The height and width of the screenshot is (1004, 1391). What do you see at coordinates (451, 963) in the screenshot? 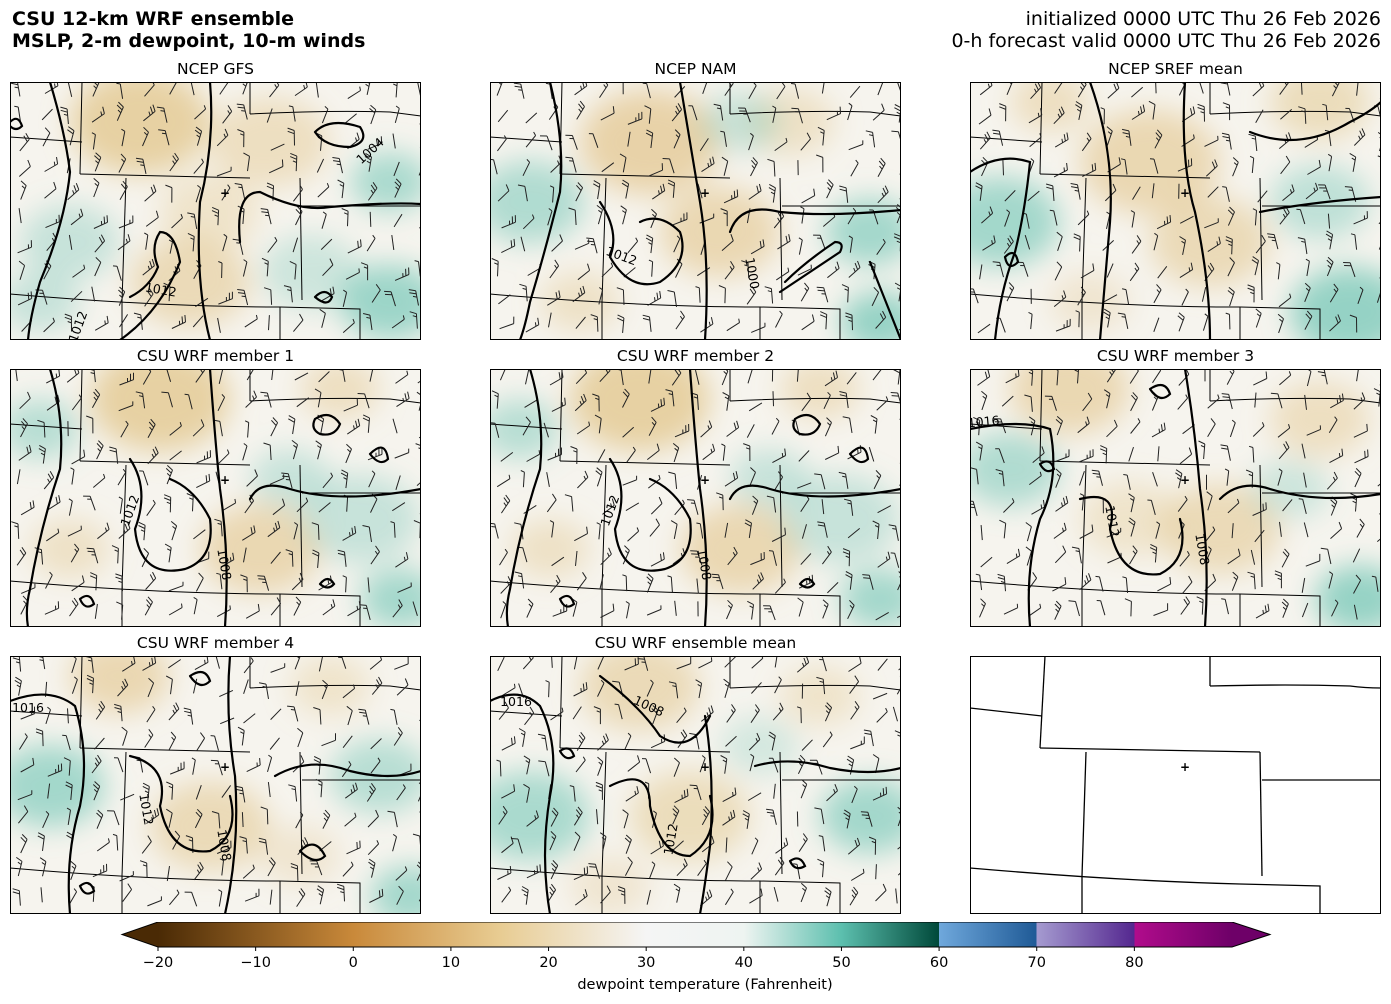
I see `colorbar-tick-label: 10` at bounding box center [451, 963].